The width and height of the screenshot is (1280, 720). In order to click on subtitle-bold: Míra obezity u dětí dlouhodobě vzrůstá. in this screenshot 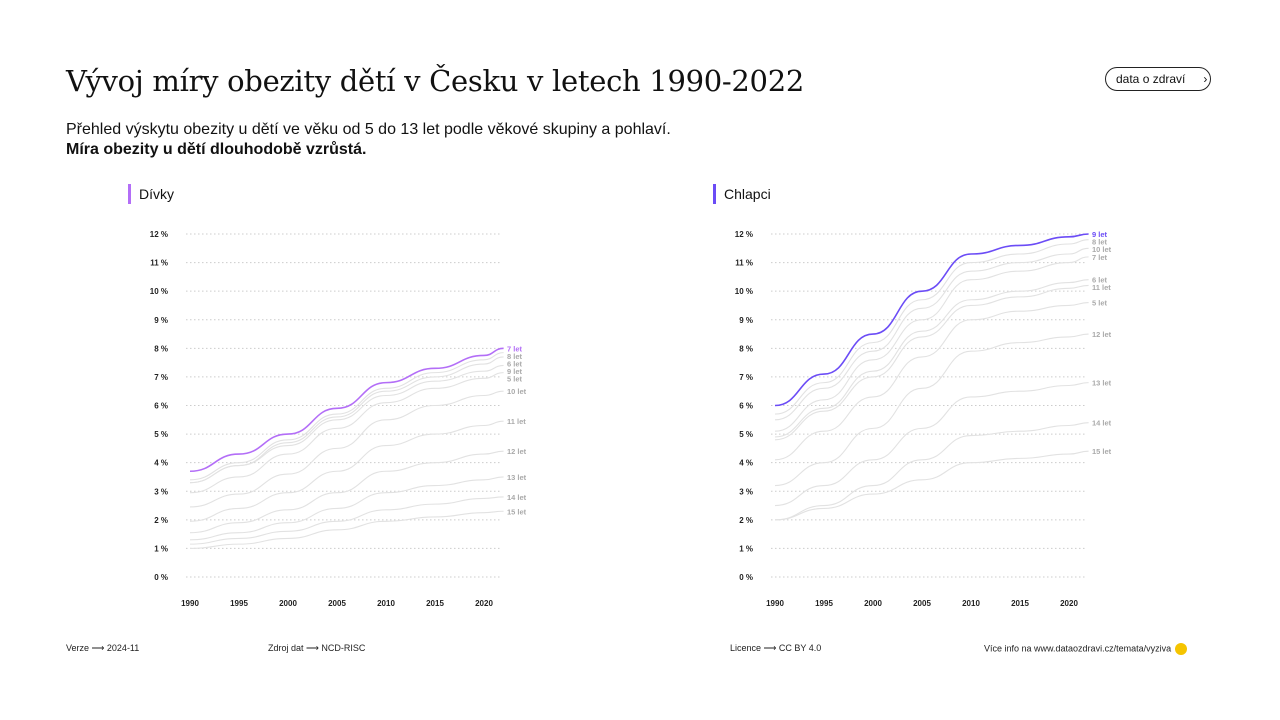, I will do `click(216, 149)`.